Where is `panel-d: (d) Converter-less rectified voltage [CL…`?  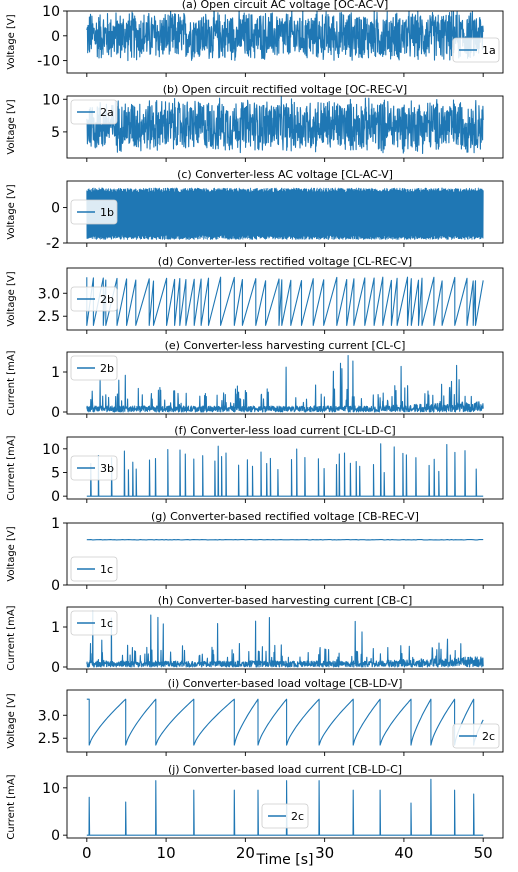 panel-d: (d) Converter-less rectified voltage [CL… is located at coordinates (255, 294).